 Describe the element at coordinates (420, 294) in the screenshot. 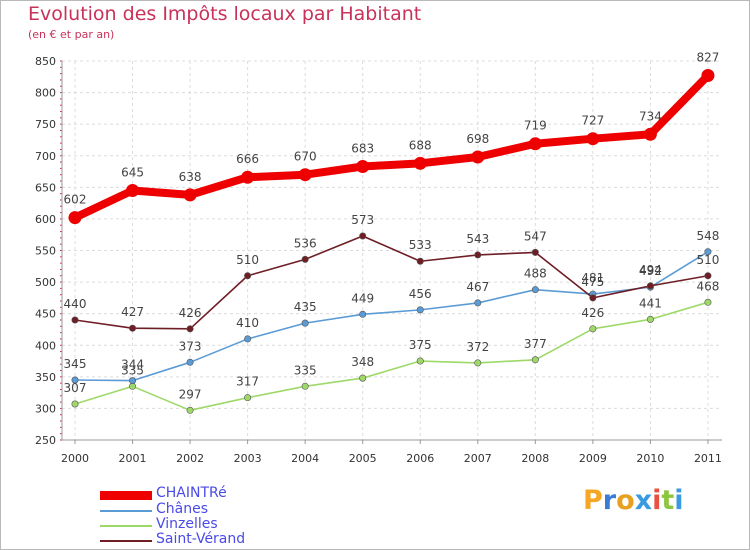

I see `data-label: 456` at that location.